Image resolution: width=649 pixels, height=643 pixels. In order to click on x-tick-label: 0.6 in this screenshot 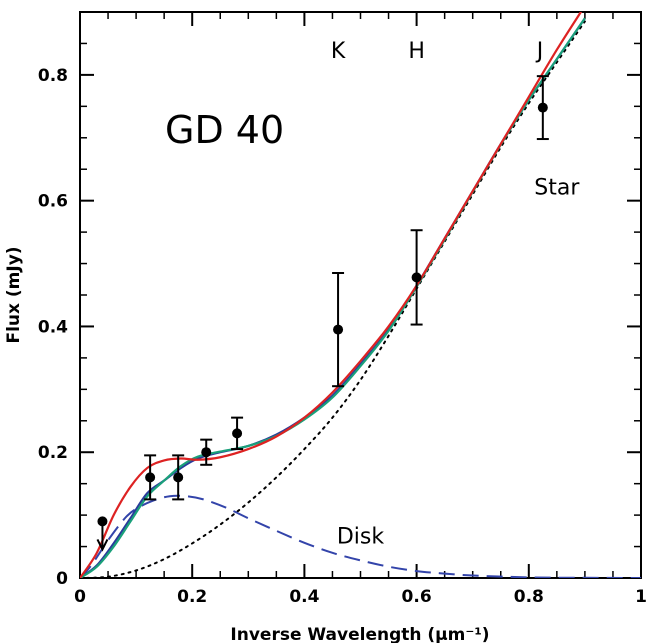, I will do `click(417, 597)`.